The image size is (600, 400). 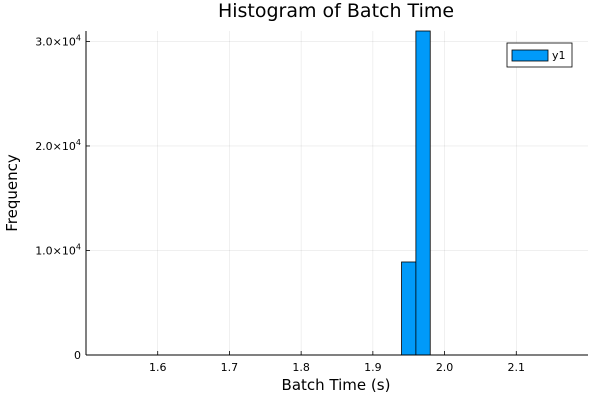 I want to click on x-tick-label: 2.0, so click(x=445, y=367).